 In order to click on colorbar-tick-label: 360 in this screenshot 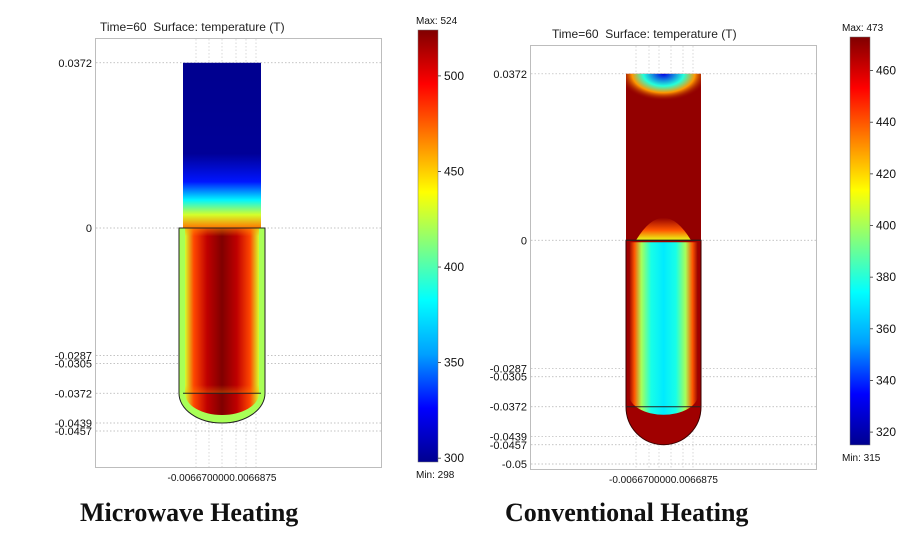, I will do `click(886, 329)`.